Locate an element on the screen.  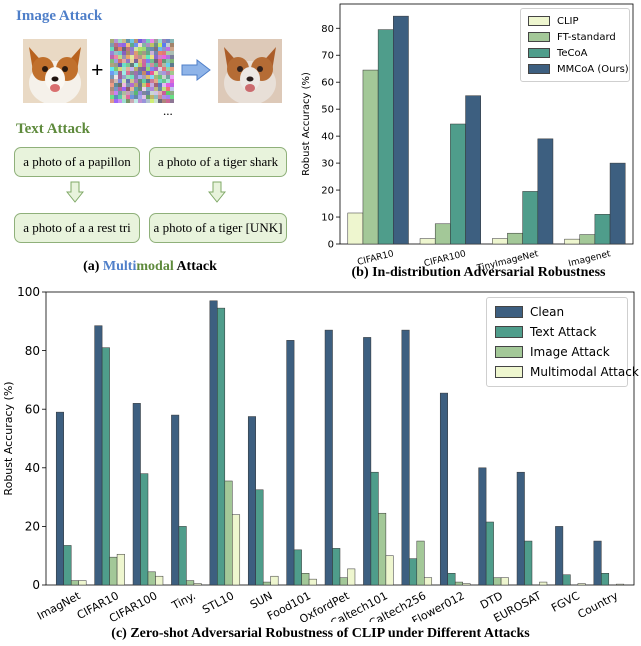
legend-label: FT-standard is located at coordinates (586, 37).